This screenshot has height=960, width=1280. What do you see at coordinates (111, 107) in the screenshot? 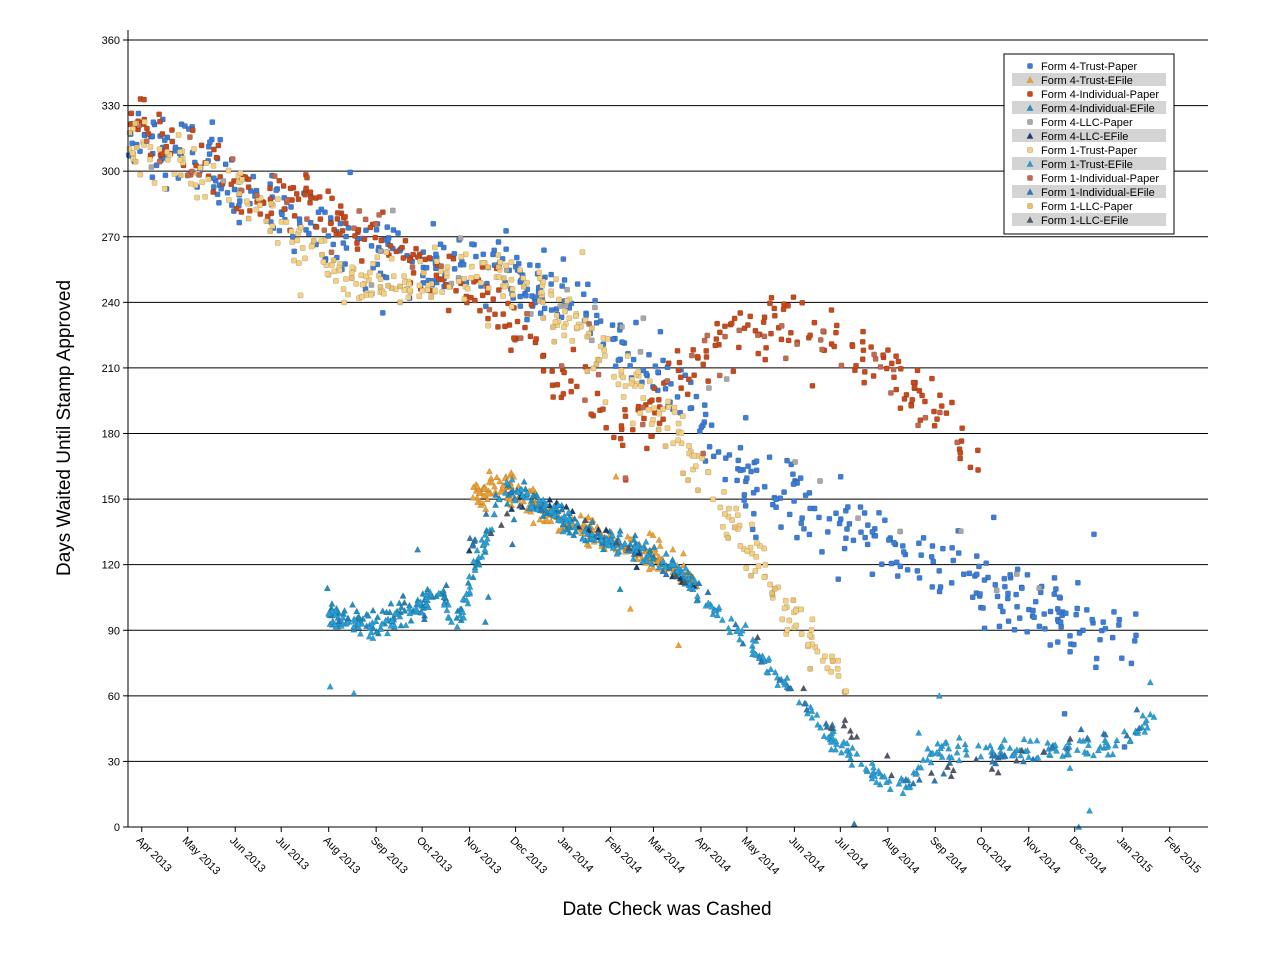
I see `y-tick-label: 330` at bounding box center [111, 107].